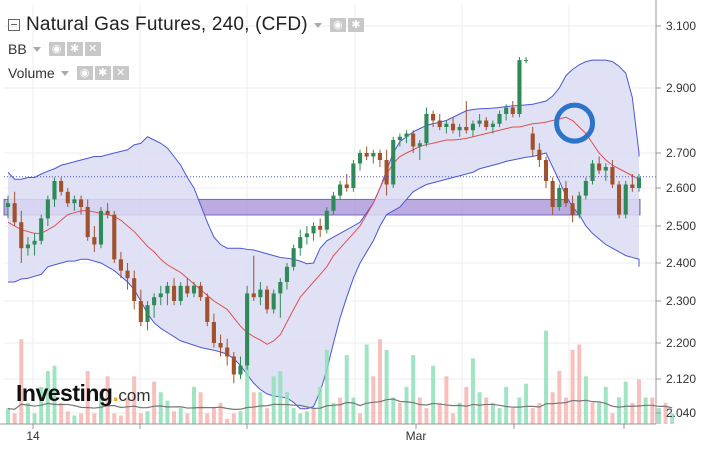 The width and height of the screenshot is (713, 452). What do you see at coordinates (681, 343) in the screenshot?
I see `y-tick-label: 2.200` at bounding box center [681, 343].